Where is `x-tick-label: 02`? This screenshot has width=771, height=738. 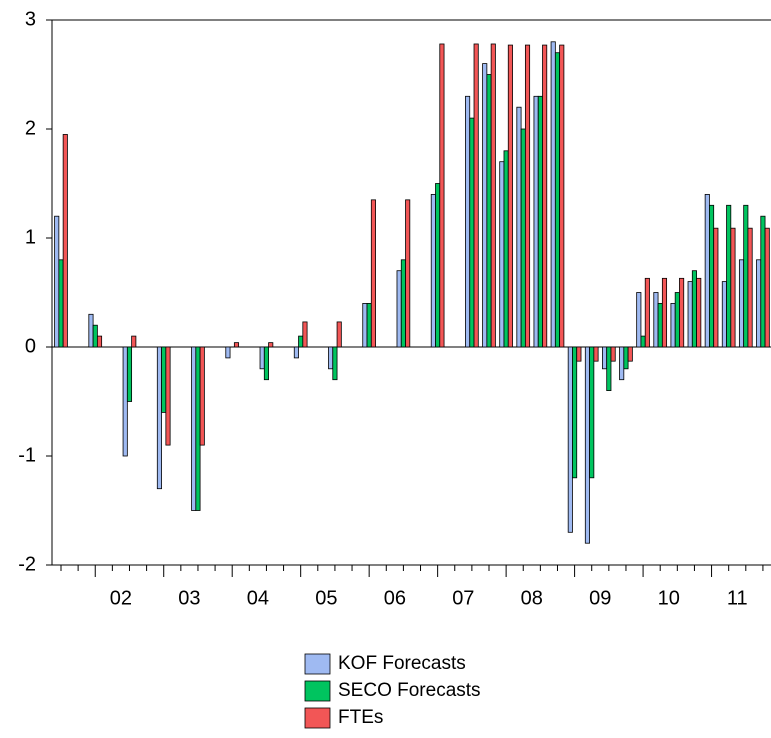
x-tick-label: 02 is located at coordinates (121, 598).